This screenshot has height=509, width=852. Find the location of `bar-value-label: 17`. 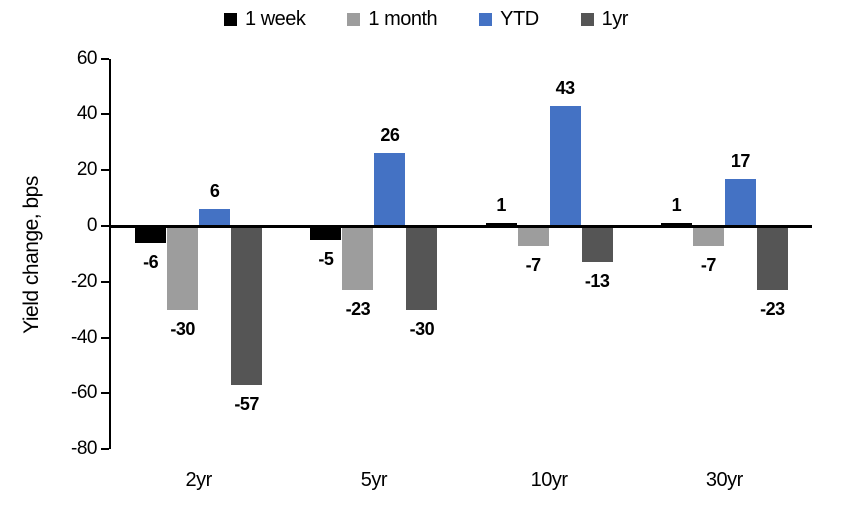

bar-value-label: 17 is located at coordinates (740, 160).